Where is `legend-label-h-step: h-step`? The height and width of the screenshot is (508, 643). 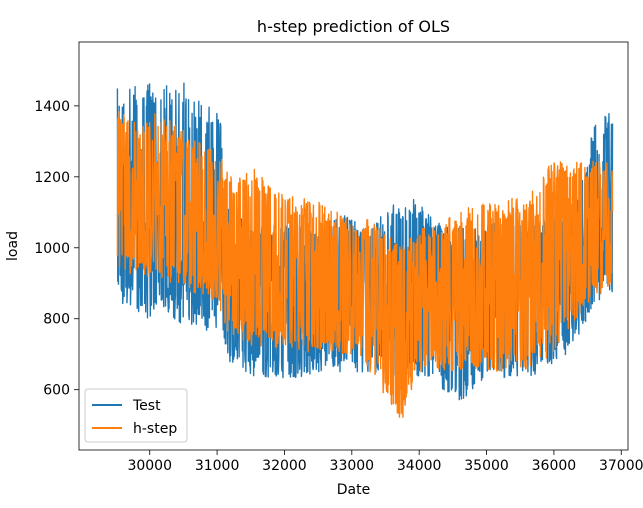
legend-label-h-step: h-step is located at coordinates (155, 429).